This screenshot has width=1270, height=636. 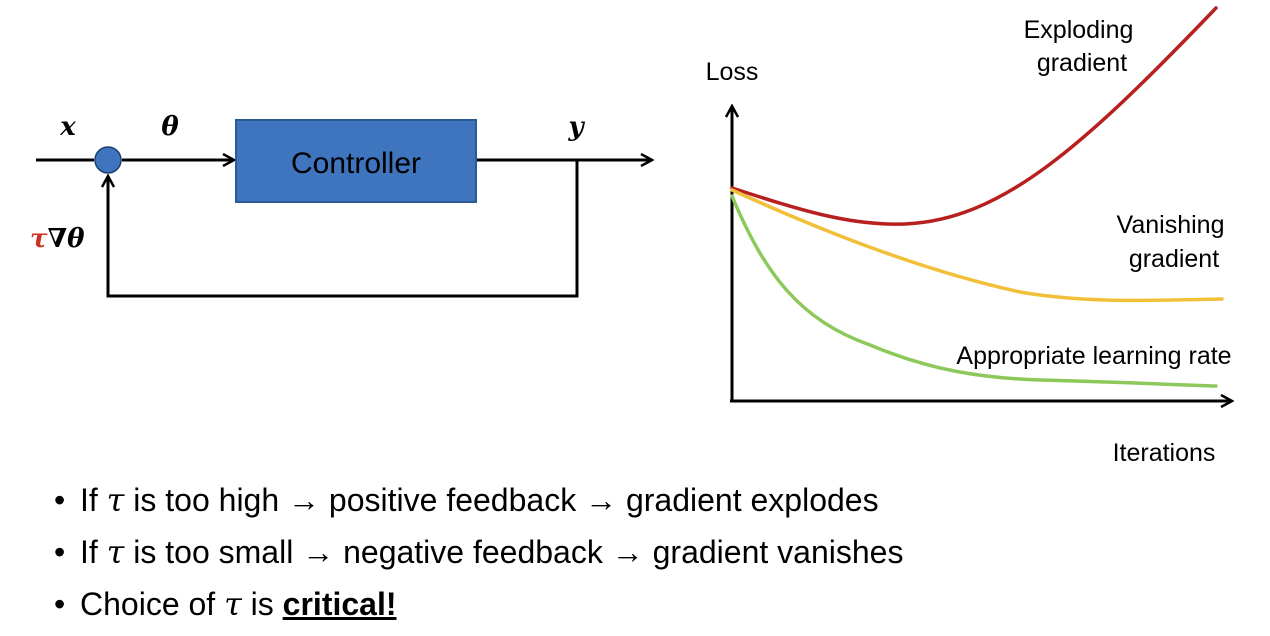 What do you see at coordinates (93, 500) in the screenshot?
I see `bullet-1-prefix: If` at bounding box center [93, 500].